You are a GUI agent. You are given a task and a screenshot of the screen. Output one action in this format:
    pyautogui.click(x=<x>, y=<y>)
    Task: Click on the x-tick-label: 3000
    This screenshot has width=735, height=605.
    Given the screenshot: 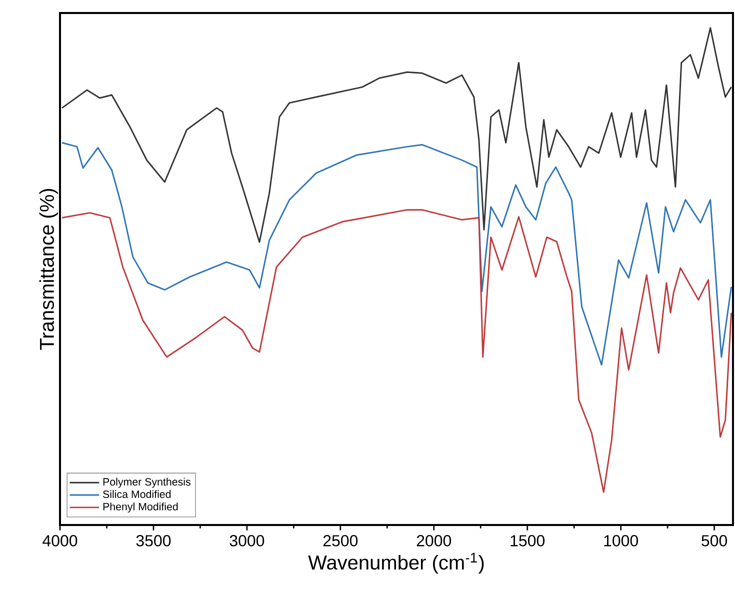 What is the action you would take?
    pyautogui.click(x=247, y=540)
    